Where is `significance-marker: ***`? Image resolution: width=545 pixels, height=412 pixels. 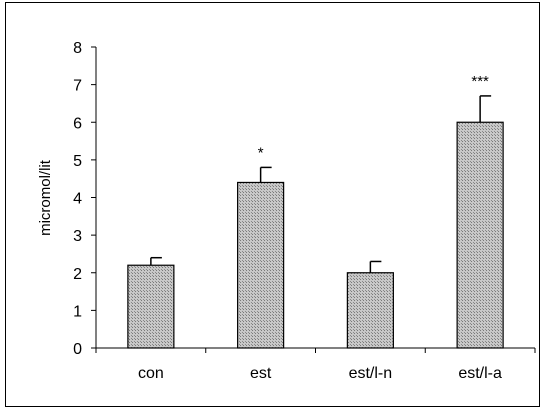
significance-marker: *** is located at coordinates (480, 81).